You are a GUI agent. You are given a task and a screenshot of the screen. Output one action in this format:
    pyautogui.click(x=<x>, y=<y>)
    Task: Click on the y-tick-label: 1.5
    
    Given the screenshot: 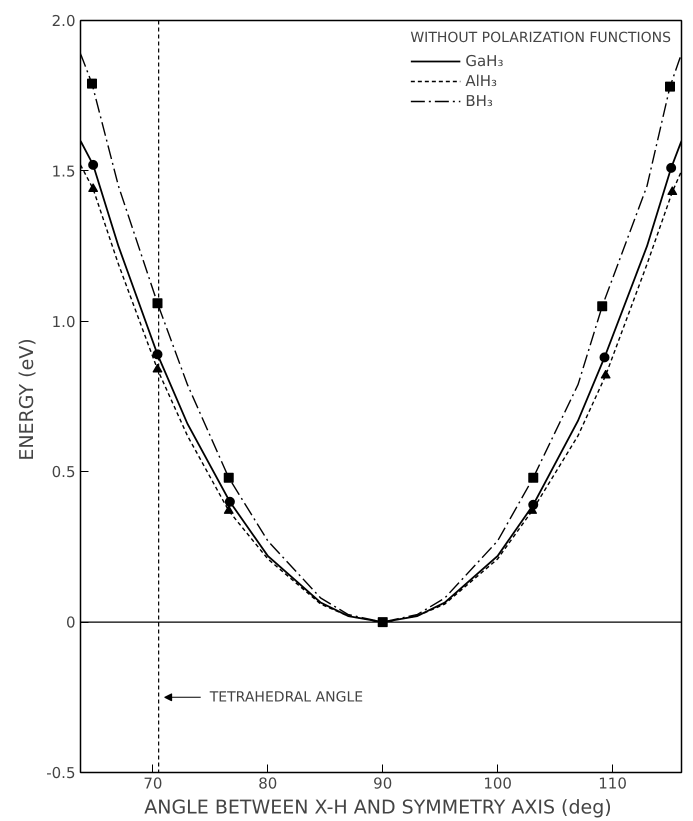 What is the action you would take?
    pyautogui.click(x=64, y=171)
    